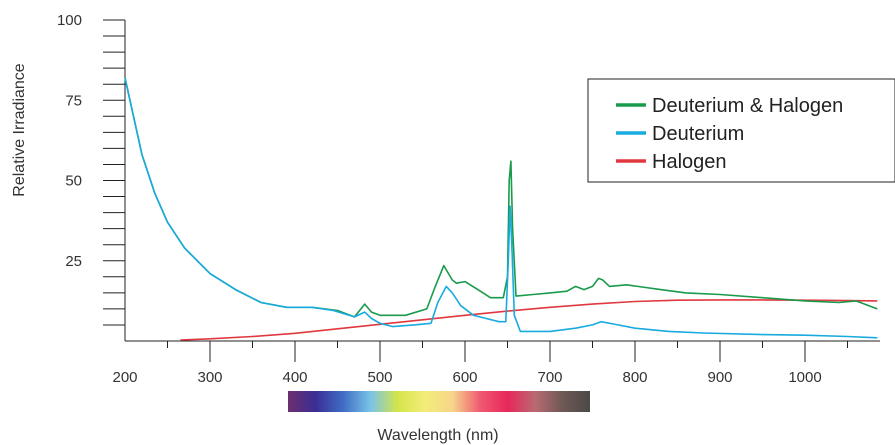 The width and height of the screenshot is (895, 445). I want to click on y-tick-label: 75, so click(73, 100).